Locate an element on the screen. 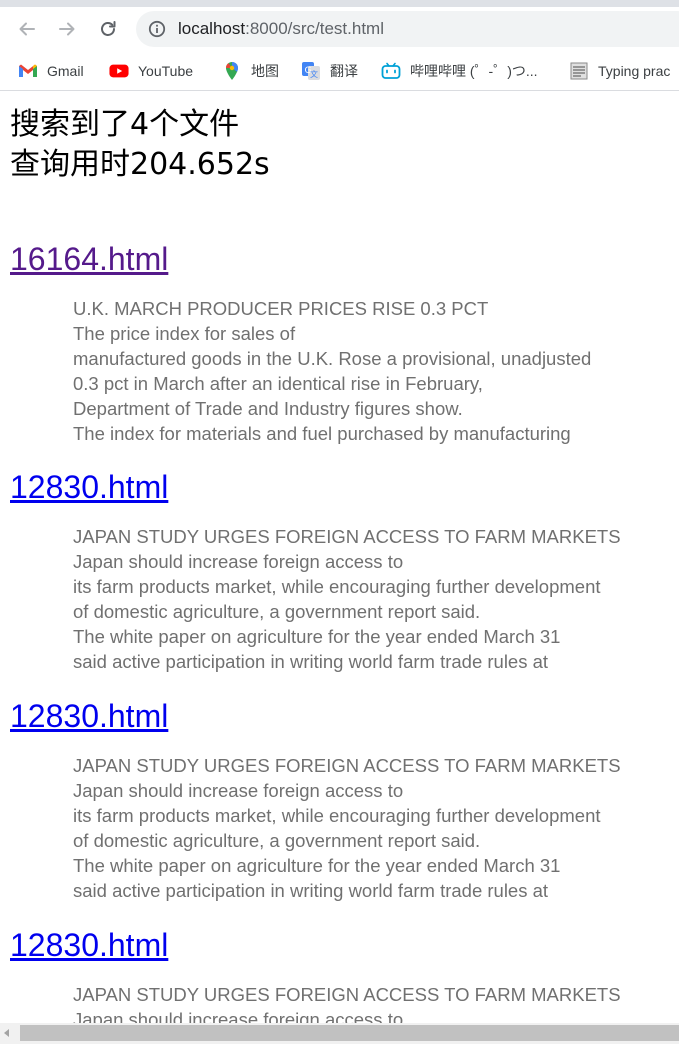  maps-icon is located at coordinates (232, 71).